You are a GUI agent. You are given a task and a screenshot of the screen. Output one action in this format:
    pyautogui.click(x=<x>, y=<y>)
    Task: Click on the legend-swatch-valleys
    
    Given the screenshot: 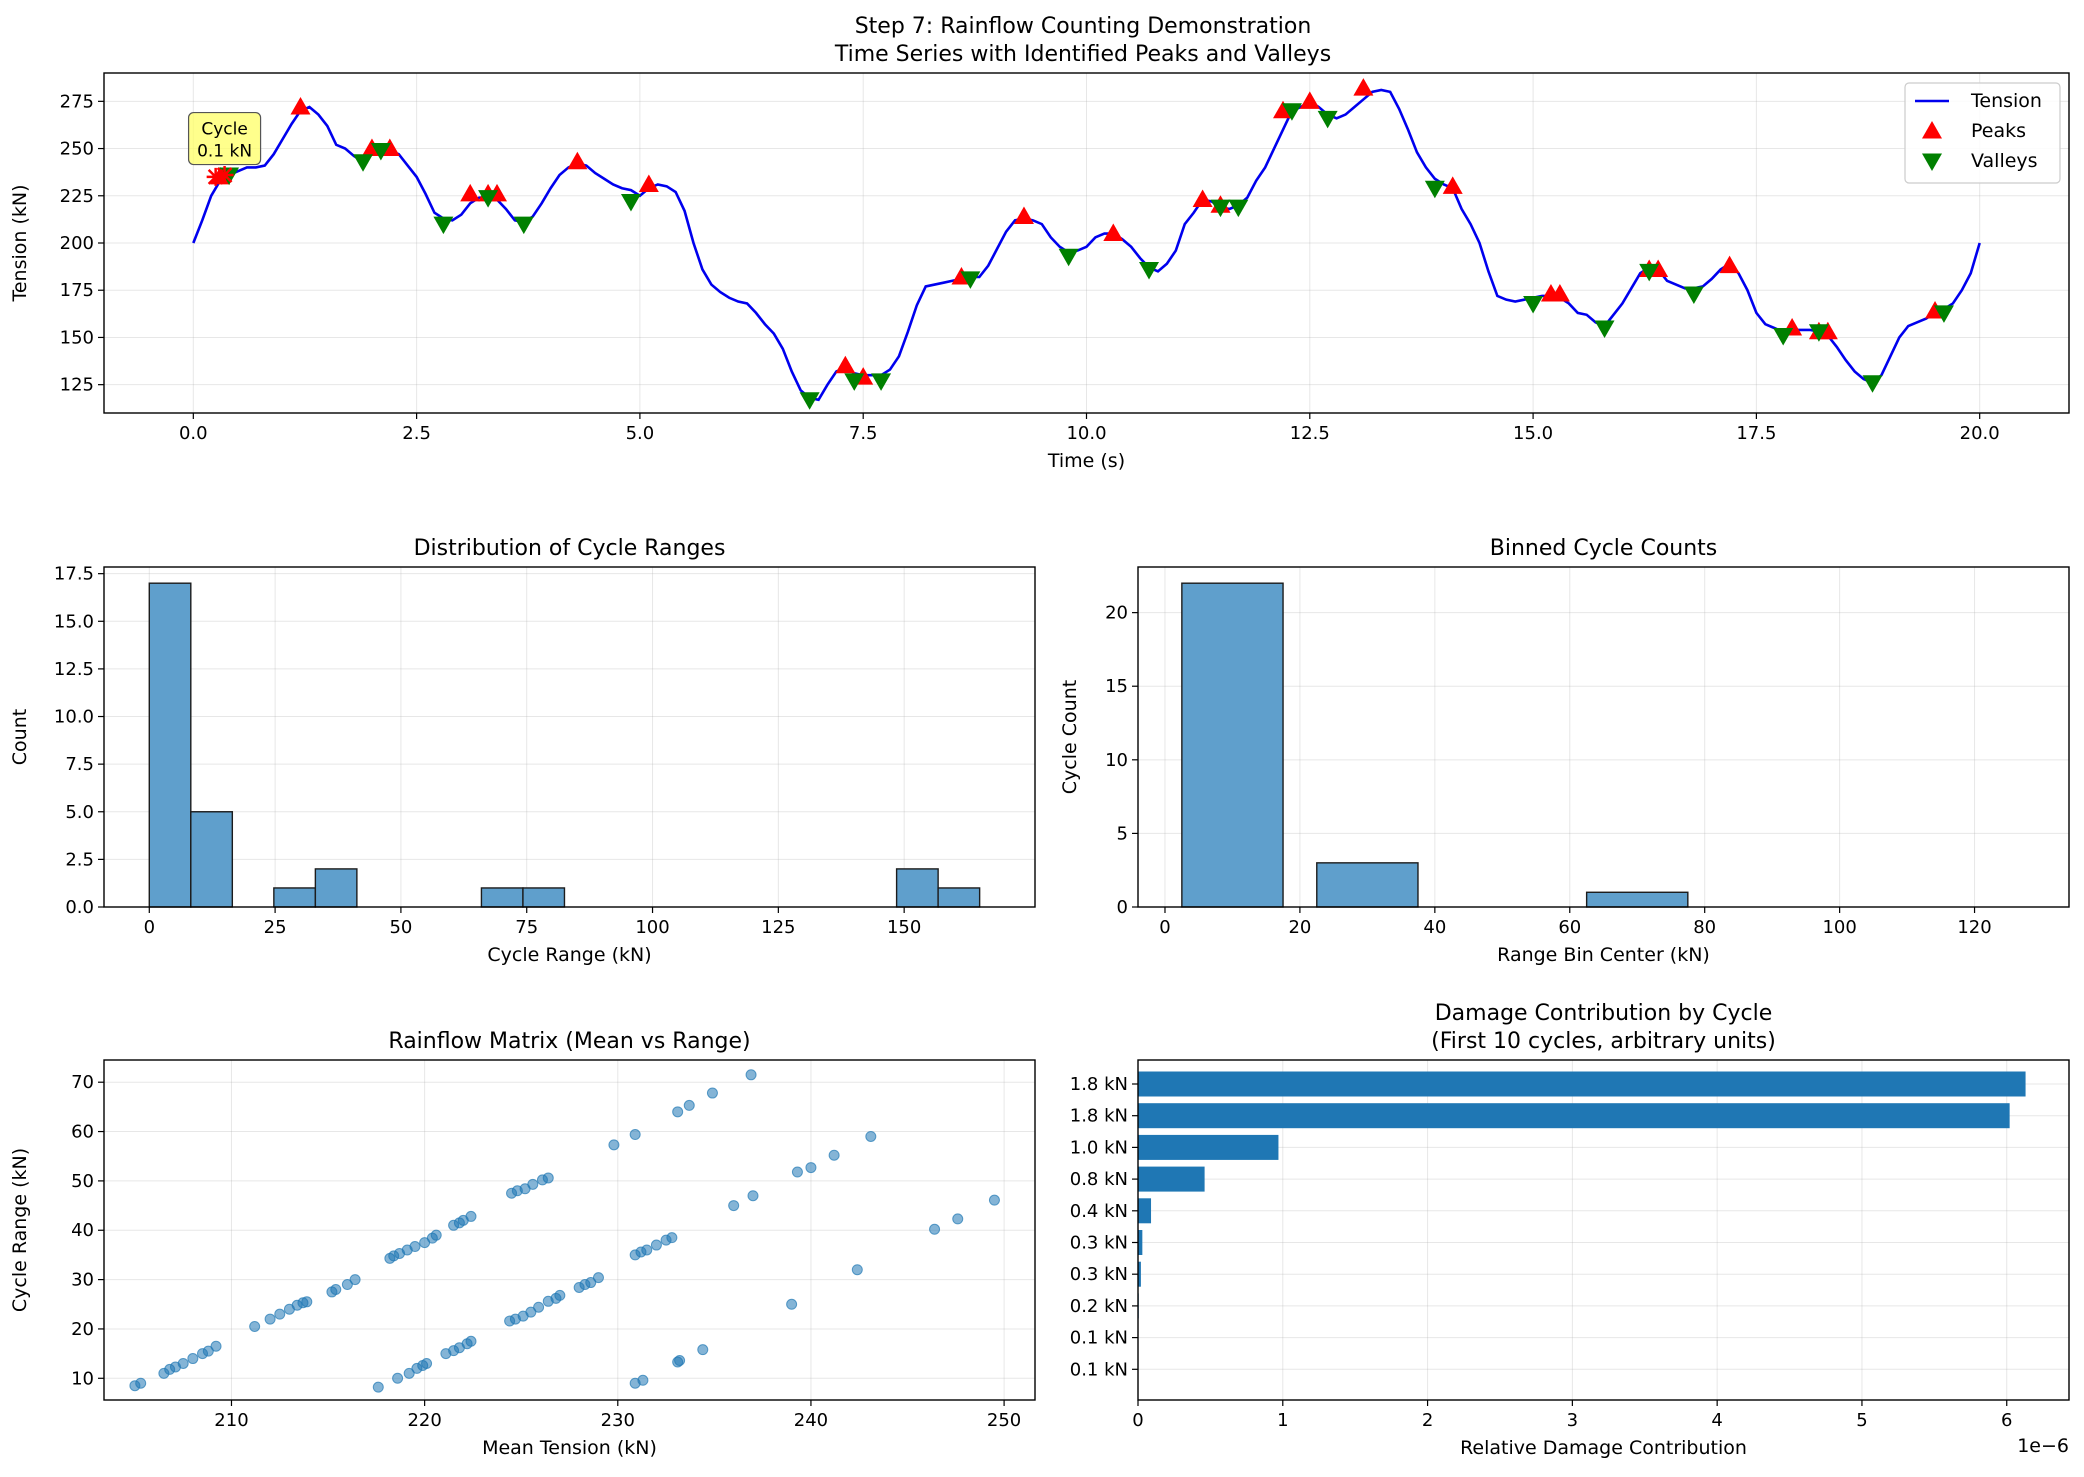 What is the action you would take?
    pyautogui.click(x=1932, y=162)
    